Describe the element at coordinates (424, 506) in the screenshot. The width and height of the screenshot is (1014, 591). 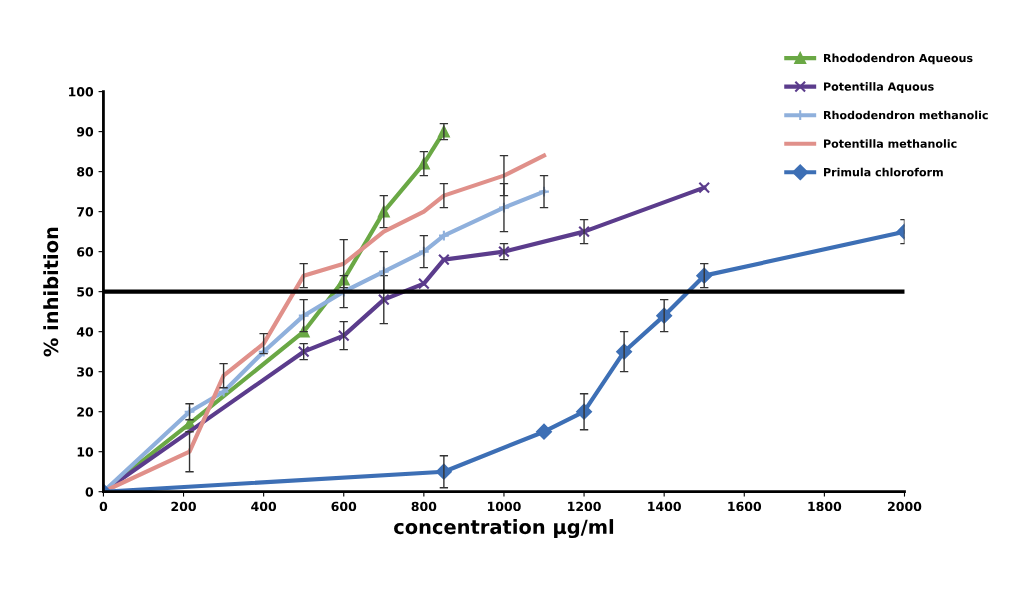
I see `x-tick-label: 800` at that location.